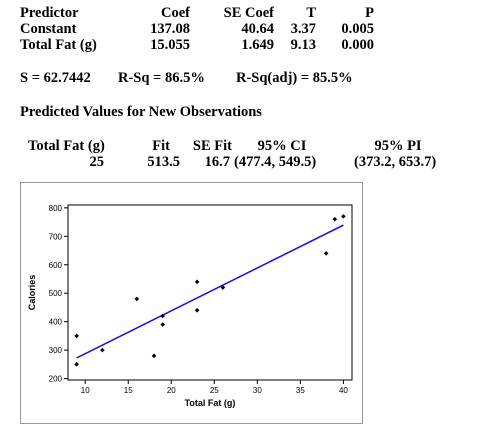  What do you see at coordinates (48, 29) in the screenshot?
I see `constant-label: Constant` at bounding box center [48, 29].